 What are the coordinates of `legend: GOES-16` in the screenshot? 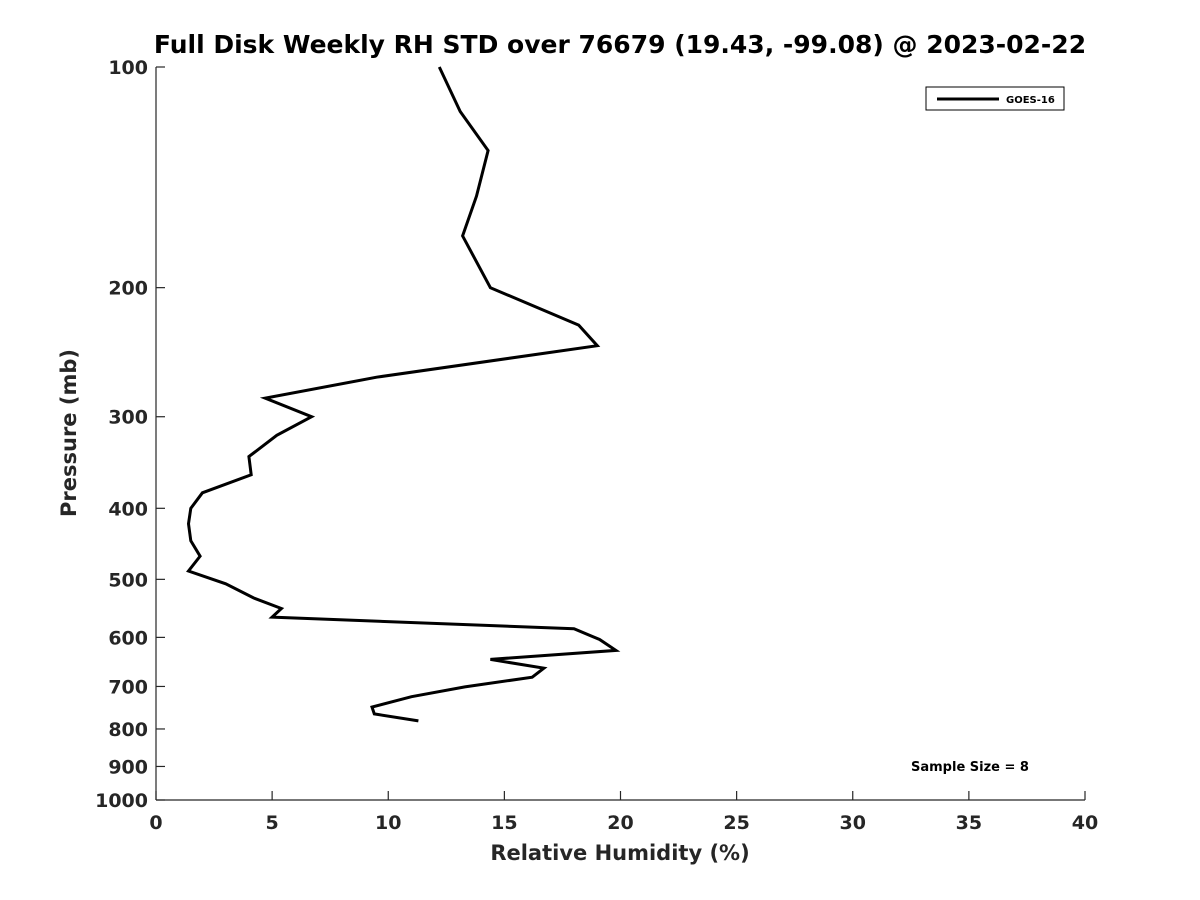 It's located at (995, 98).